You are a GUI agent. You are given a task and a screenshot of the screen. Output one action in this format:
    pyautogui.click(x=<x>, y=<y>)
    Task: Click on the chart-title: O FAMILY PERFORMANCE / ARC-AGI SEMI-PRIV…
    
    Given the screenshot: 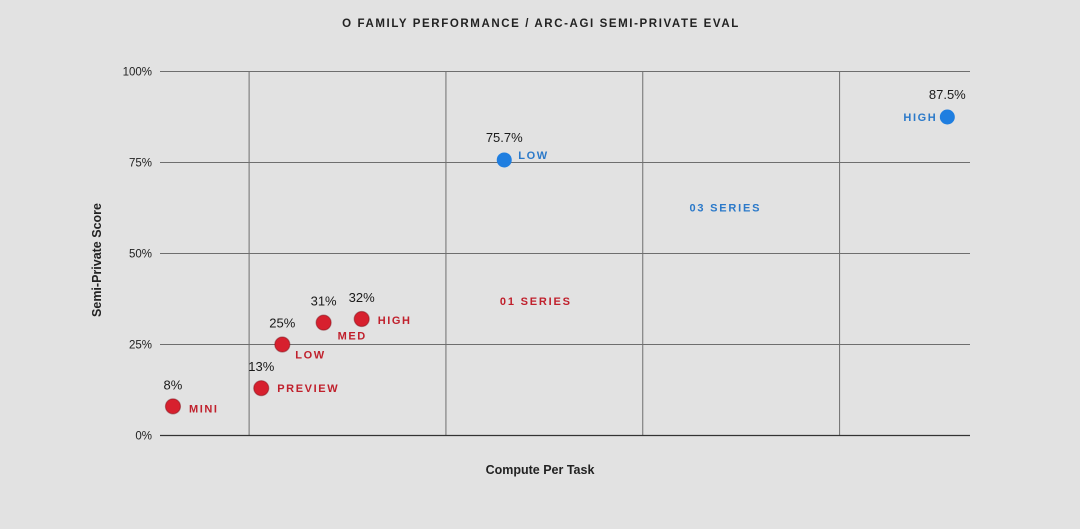 What is the action you would take?
    pyautogui.click(x=541, y=24)
    